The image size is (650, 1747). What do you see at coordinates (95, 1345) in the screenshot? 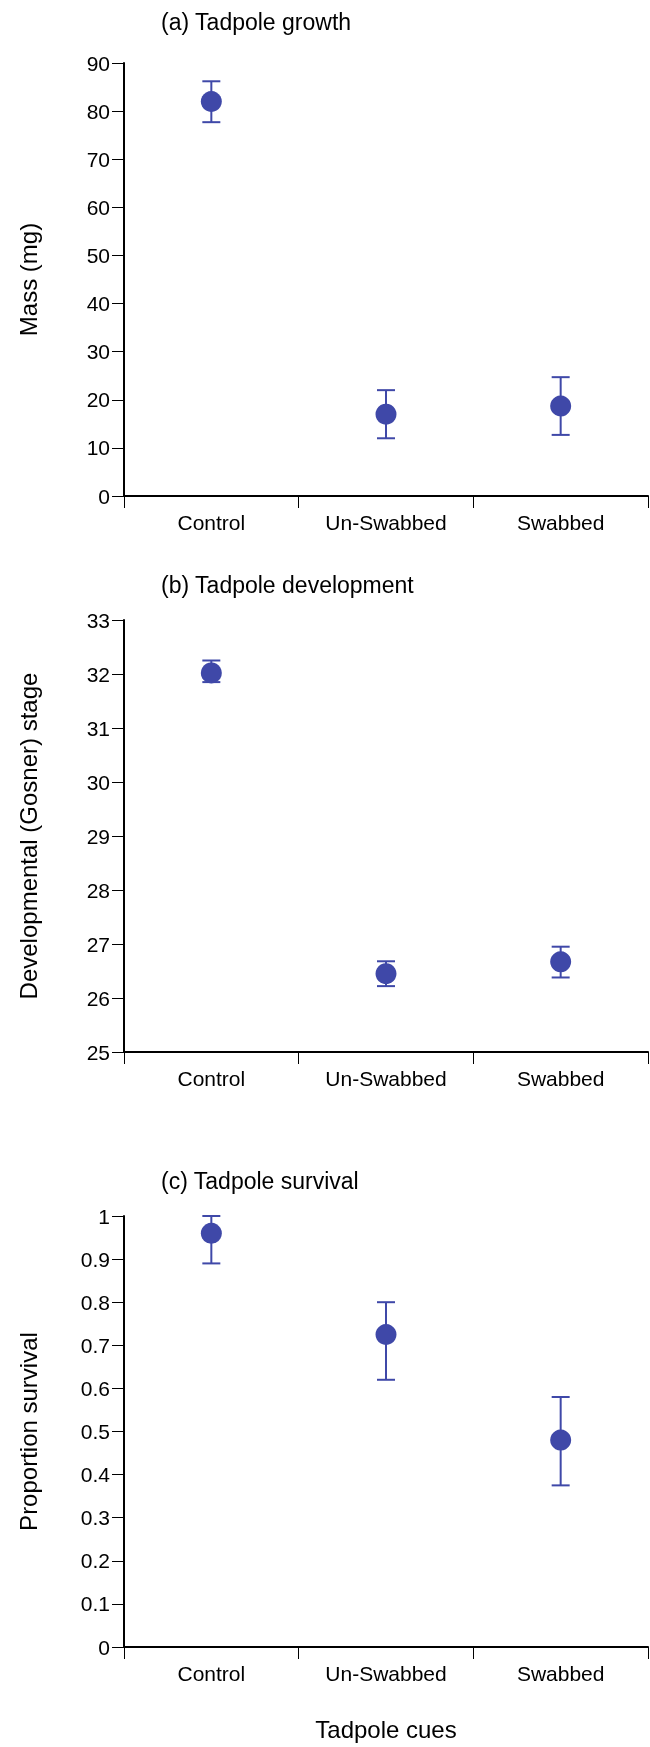
I see `y-tick-label: 0.7` at bounding box center [95, 1345].